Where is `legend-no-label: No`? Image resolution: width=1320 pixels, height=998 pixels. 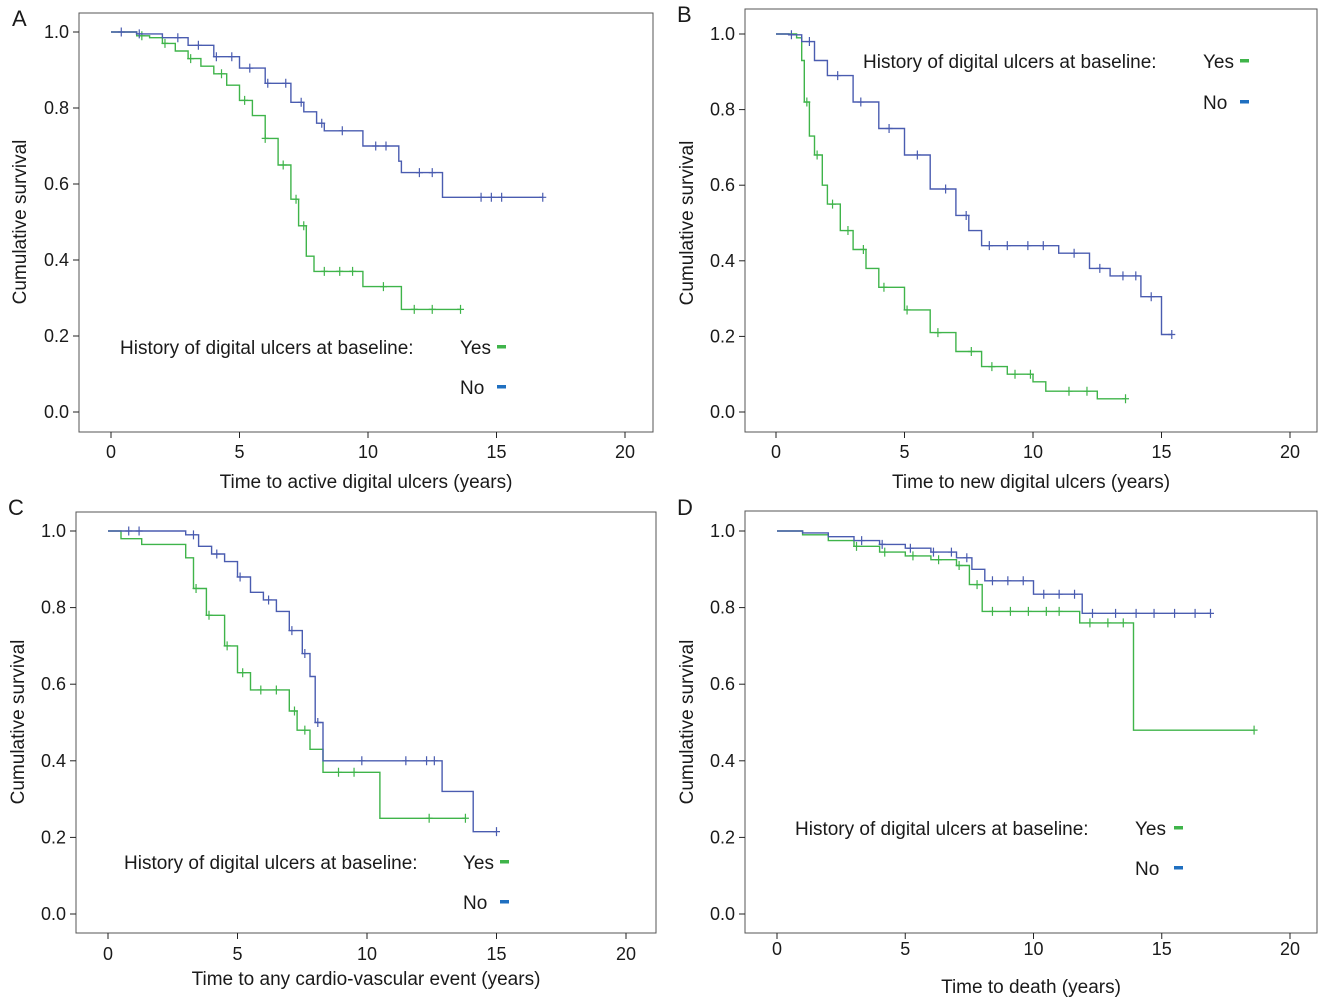 legend-no-label: No is located at coordinates (472, 388).